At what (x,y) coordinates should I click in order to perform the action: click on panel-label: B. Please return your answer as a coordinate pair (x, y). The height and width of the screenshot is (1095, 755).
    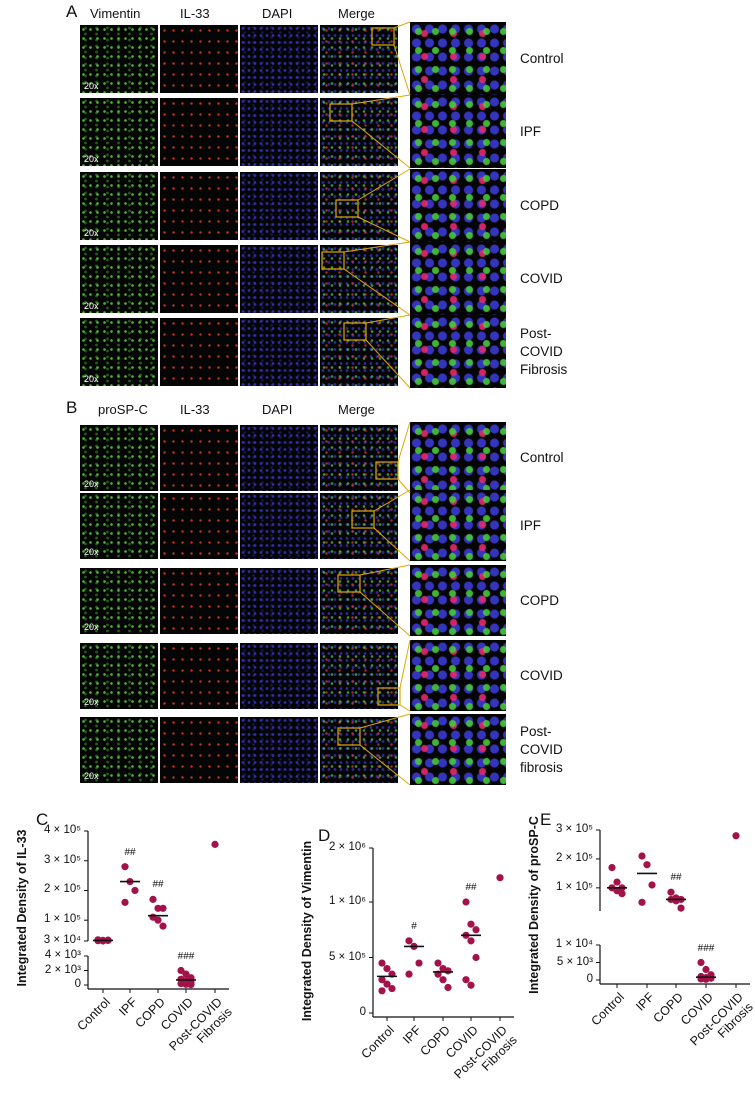
    Looking at the image, I should click on (72, 407).